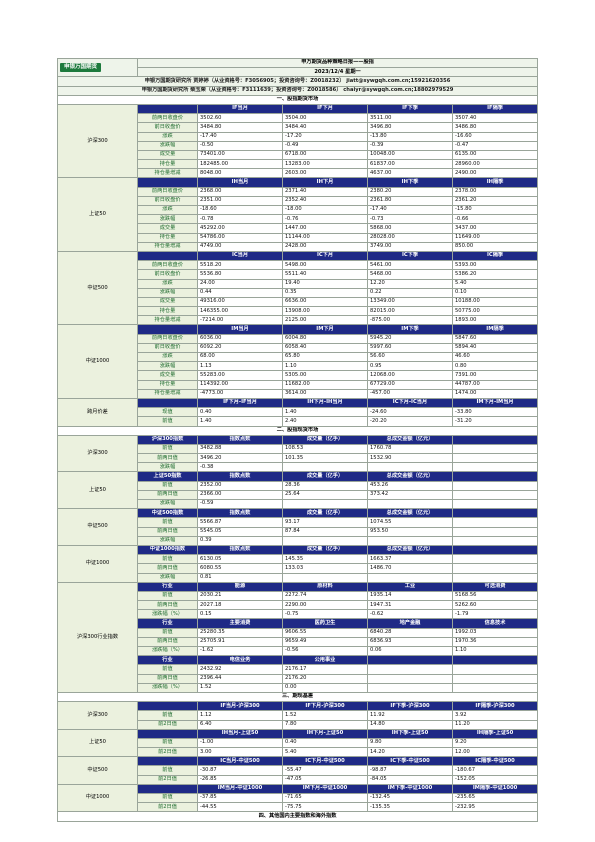 This screenshot has width=595, height=842. Describe the element at coordinates (240, 311) in the screenshot. I see `cell-value: 146355.00` at that location.